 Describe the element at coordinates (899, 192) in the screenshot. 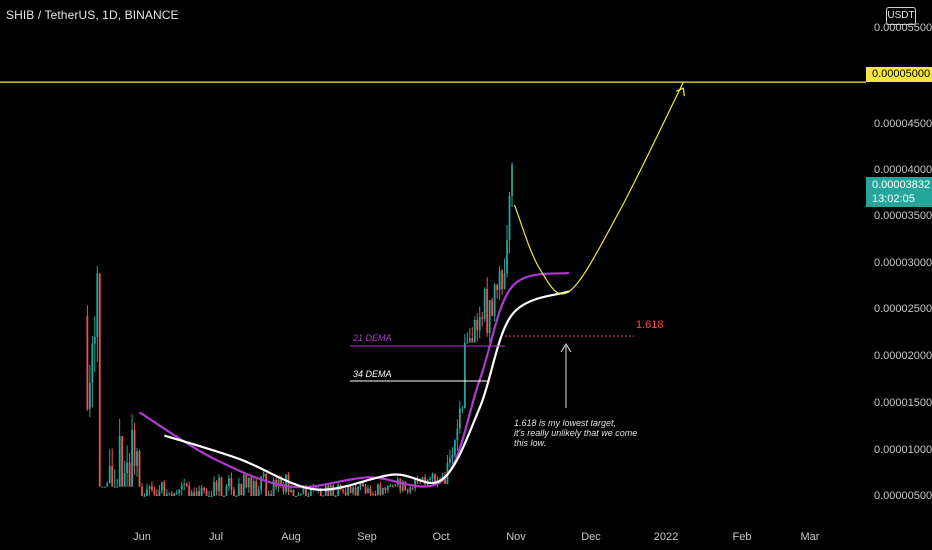

I see `current-price-tag: 0.00003832 13:02:05` at that location.